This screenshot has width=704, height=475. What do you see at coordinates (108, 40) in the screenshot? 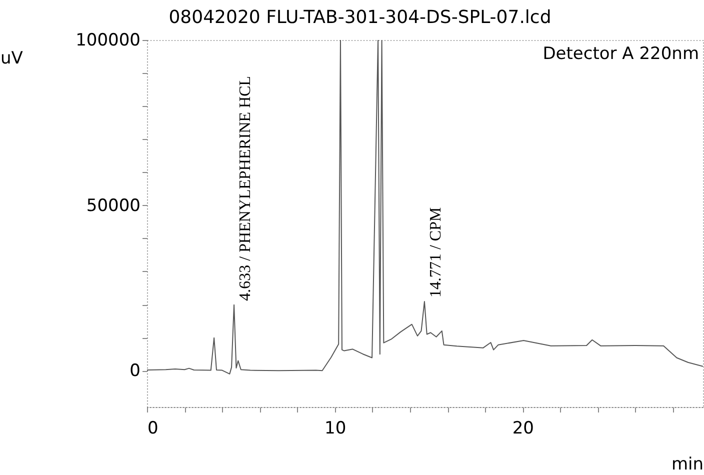
I see `y-tick-label: 100000` at bounding box center [108, 40].